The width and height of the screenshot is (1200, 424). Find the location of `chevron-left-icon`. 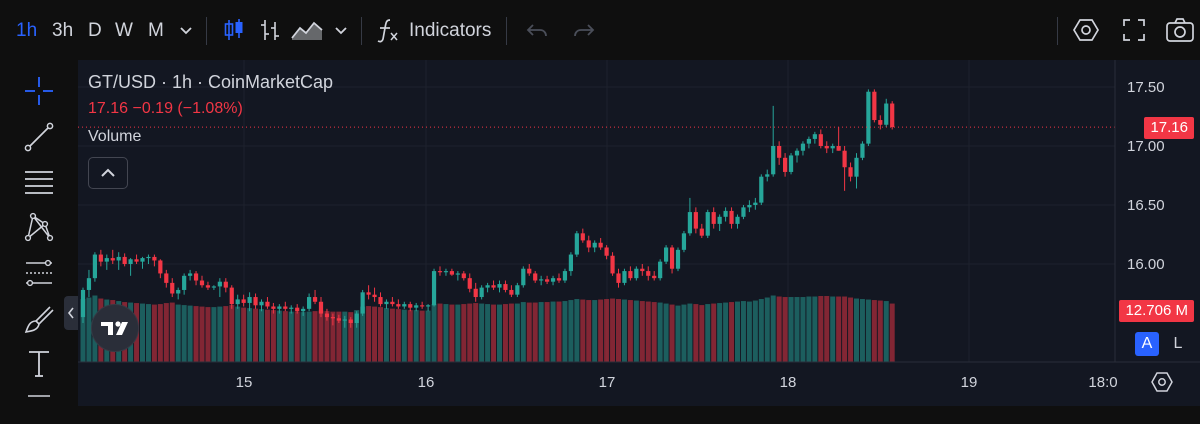

chevron-left-icon is located at coordinates (70, 313).